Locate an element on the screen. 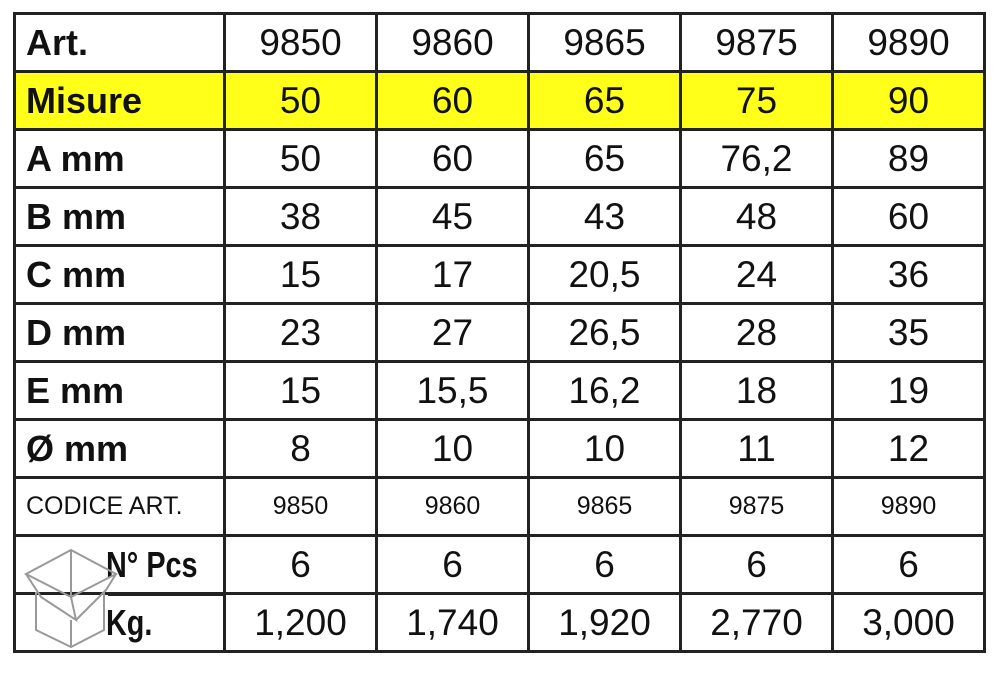 The image size is (1000, 697). table-cell: 36 is located at coordinates (908, 274).